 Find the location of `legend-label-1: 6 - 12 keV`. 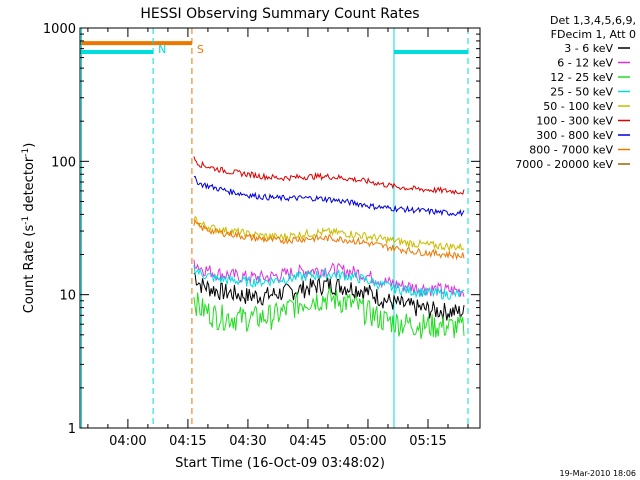

legend-label-1: 6 - 12 keV is located at coordinates (585, 63).